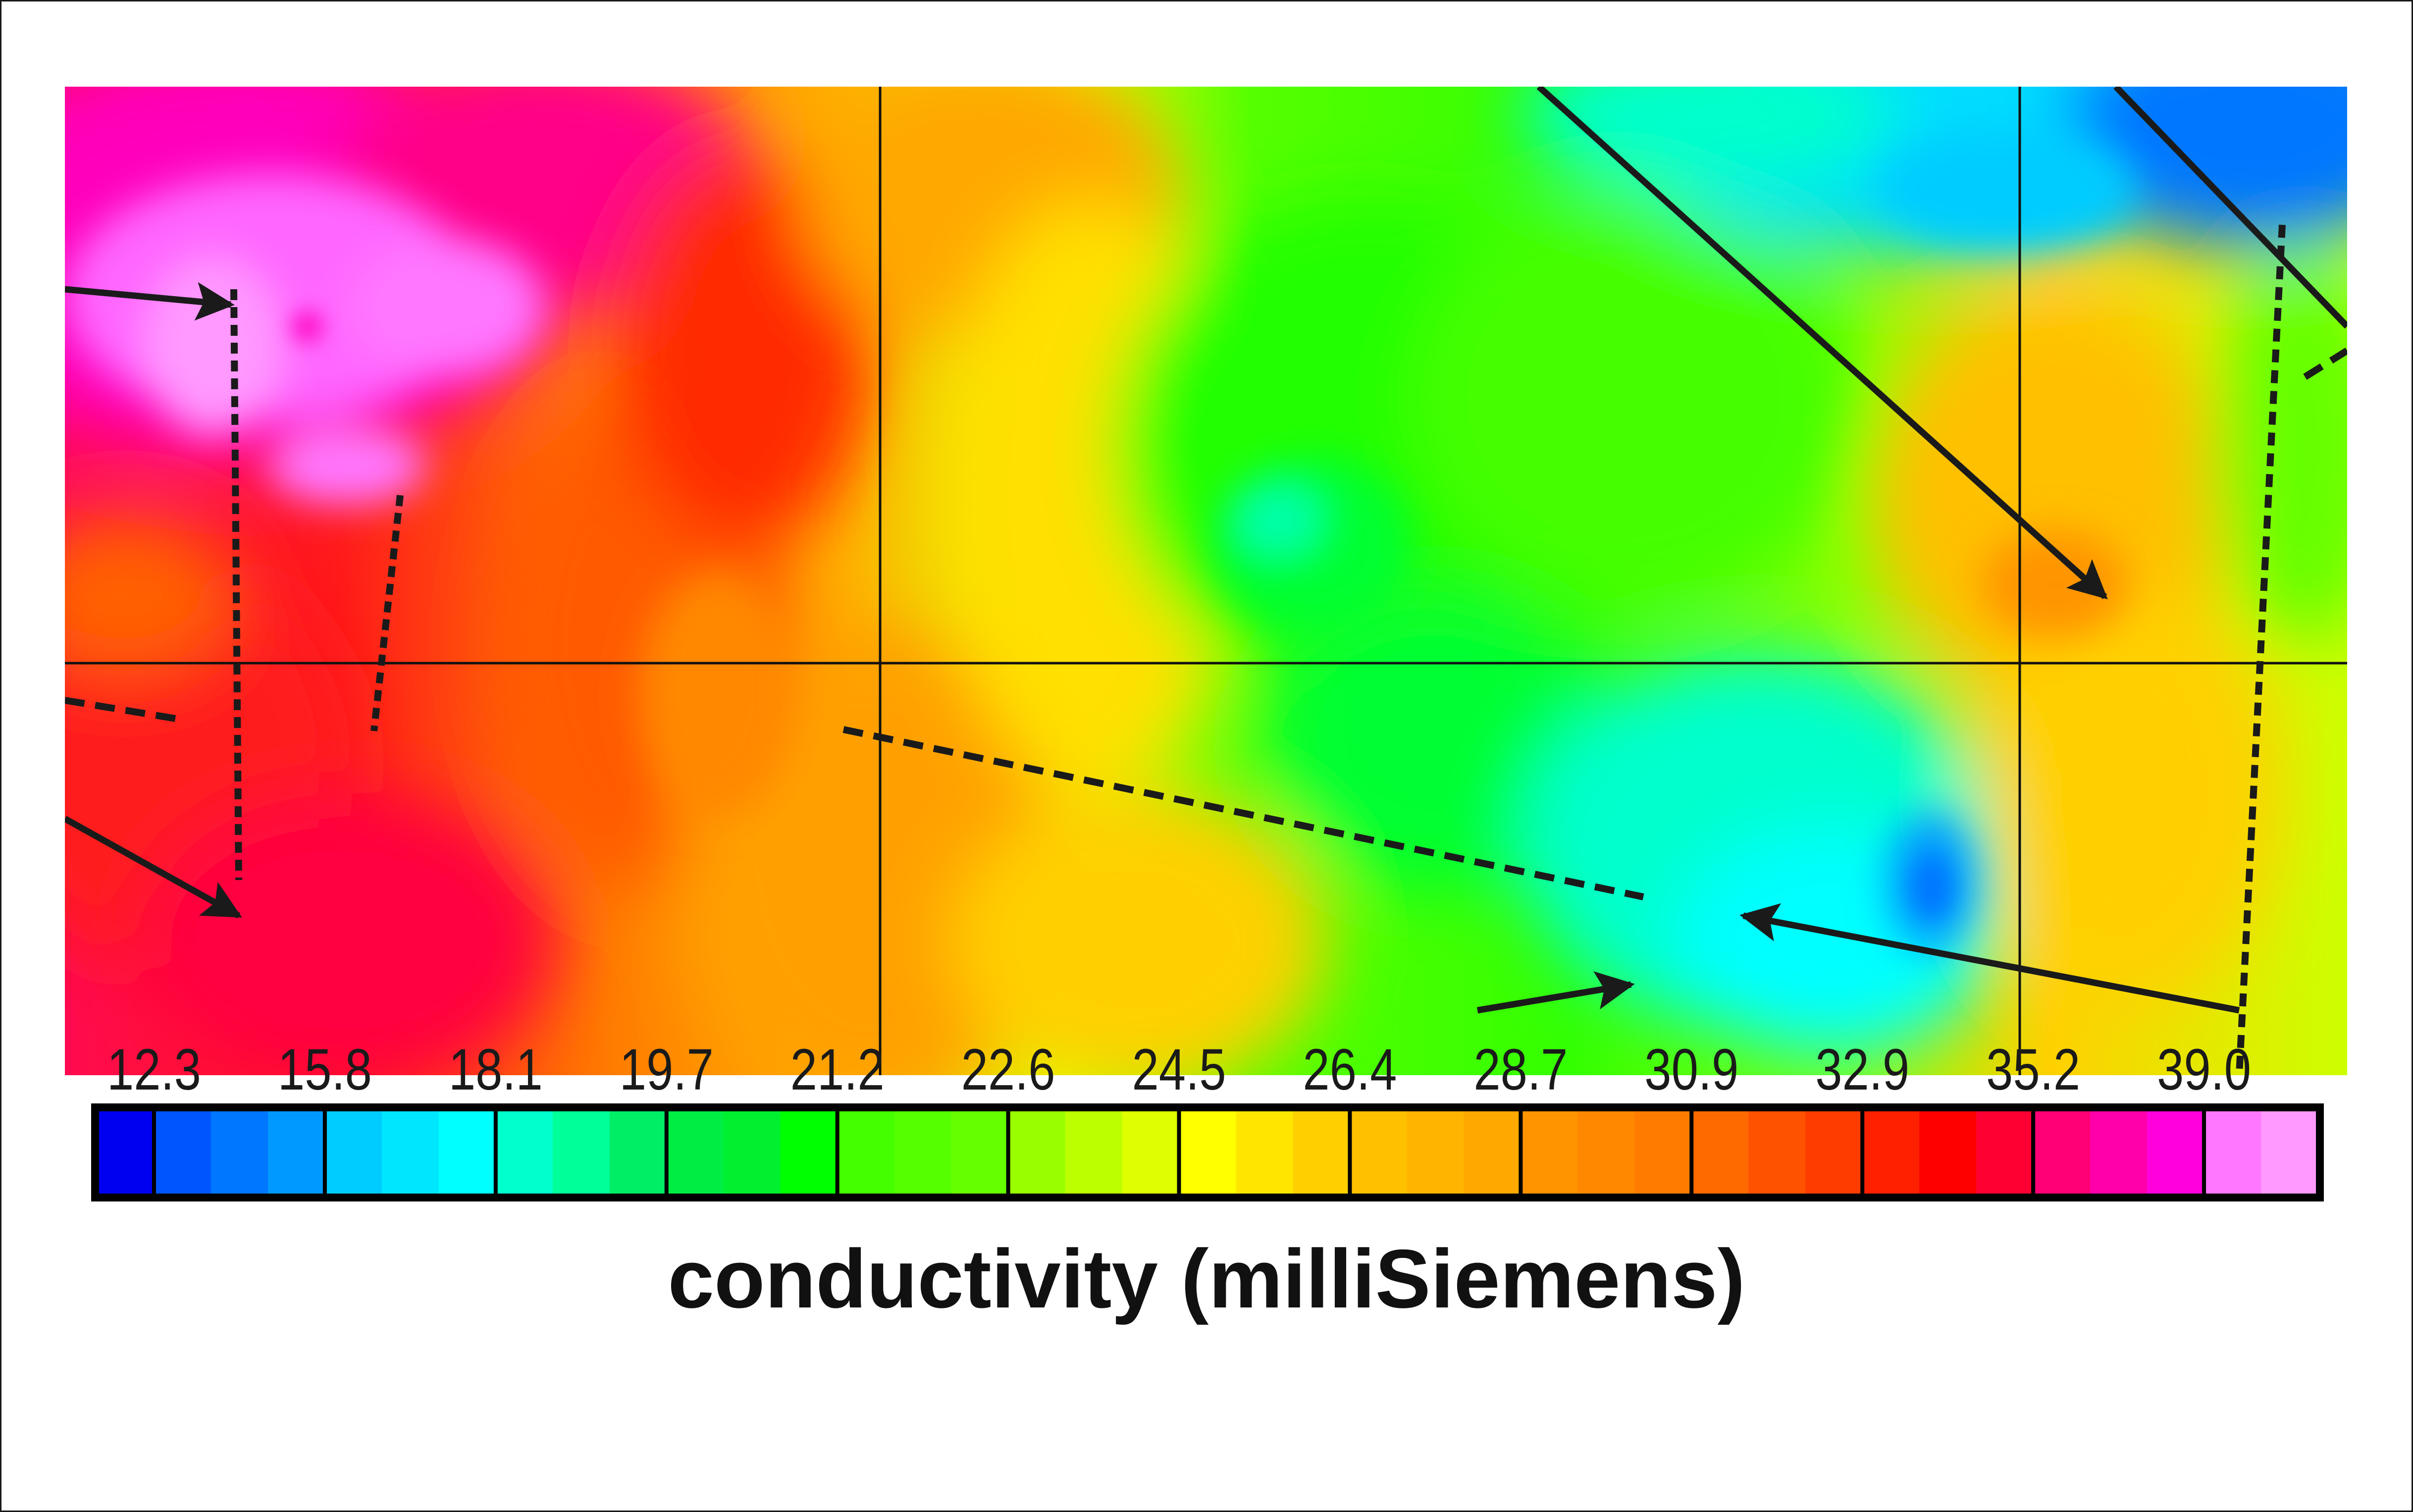 The height and width of the screenshot is (1512, 2413). Describe the element at coordinates (154, 1069) in the screenshot. I see `colorbar-tick-label: 12.3` at that location.